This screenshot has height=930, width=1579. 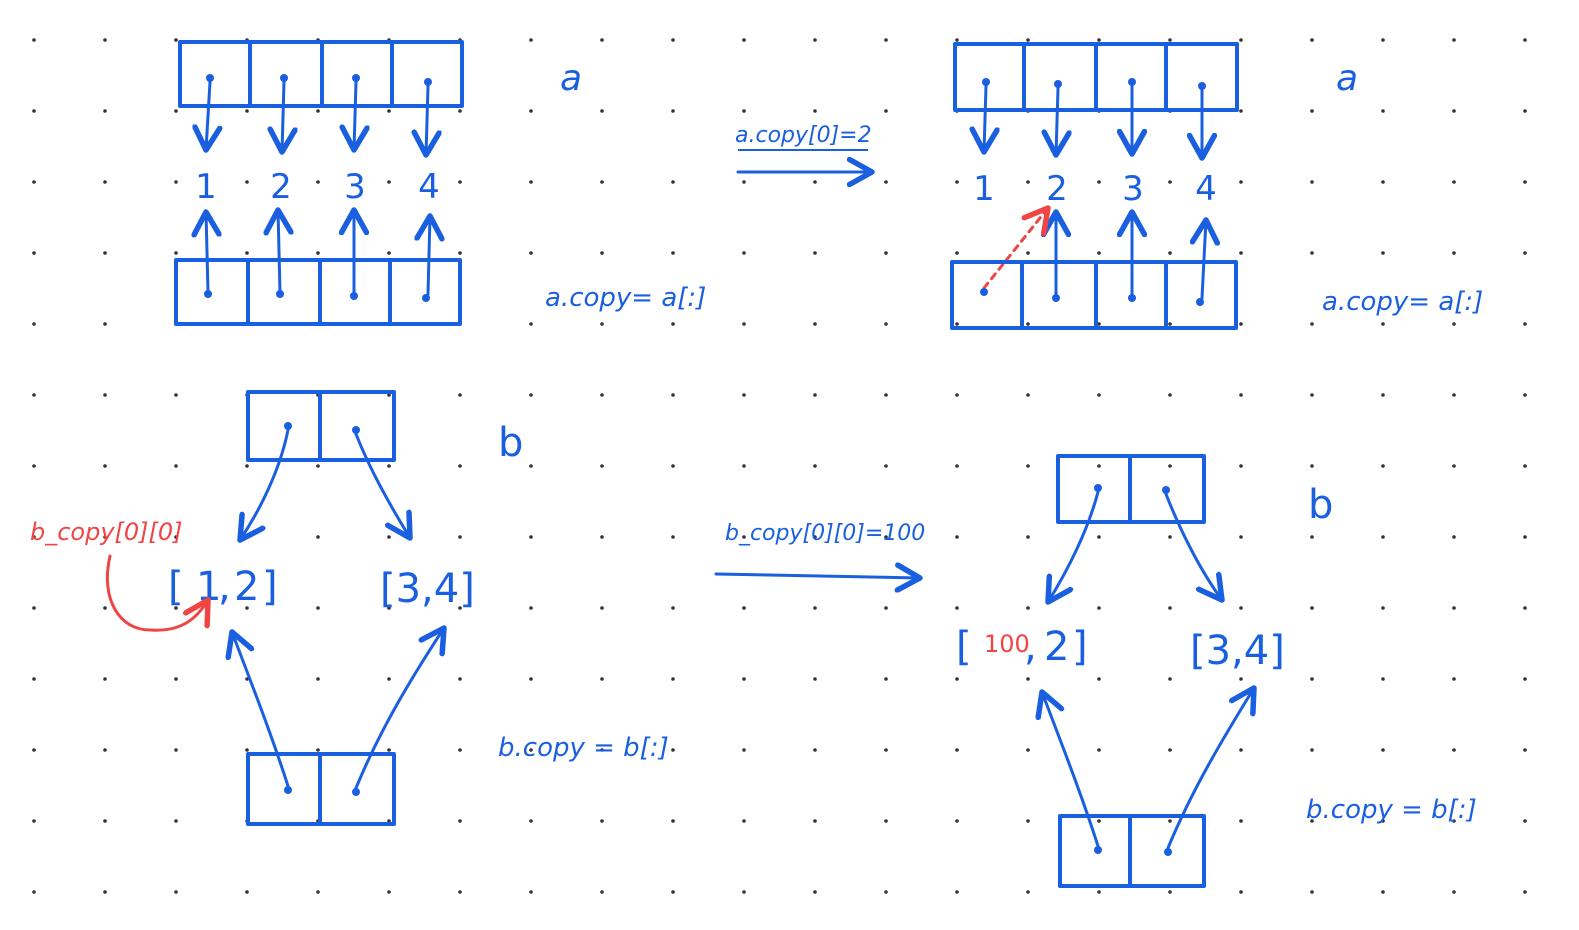 What do you see at coordinates (1096, 77) in the screenshot?
I see `array-a-box-after` at bounding box center [1096, 77].